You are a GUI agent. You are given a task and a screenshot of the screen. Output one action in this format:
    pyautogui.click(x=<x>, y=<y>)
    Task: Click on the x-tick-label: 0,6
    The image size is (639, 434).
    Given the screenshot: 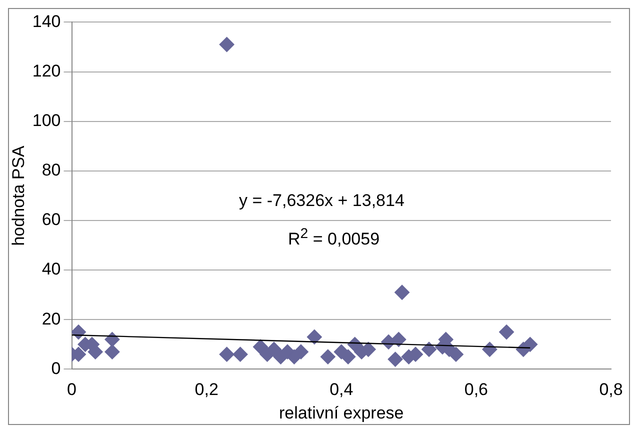 What is the action you would take?
    pyautogui.click(x=476, y=390)
    